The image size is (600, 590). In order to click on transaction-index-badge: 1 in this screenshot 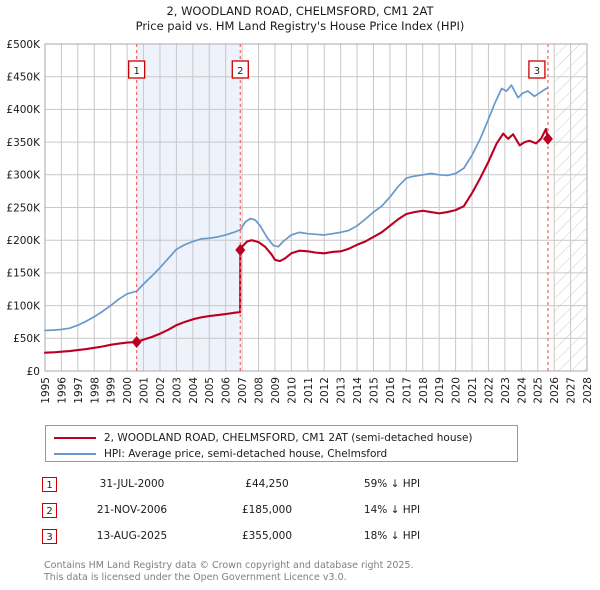, I will do `click(49, 484)`.